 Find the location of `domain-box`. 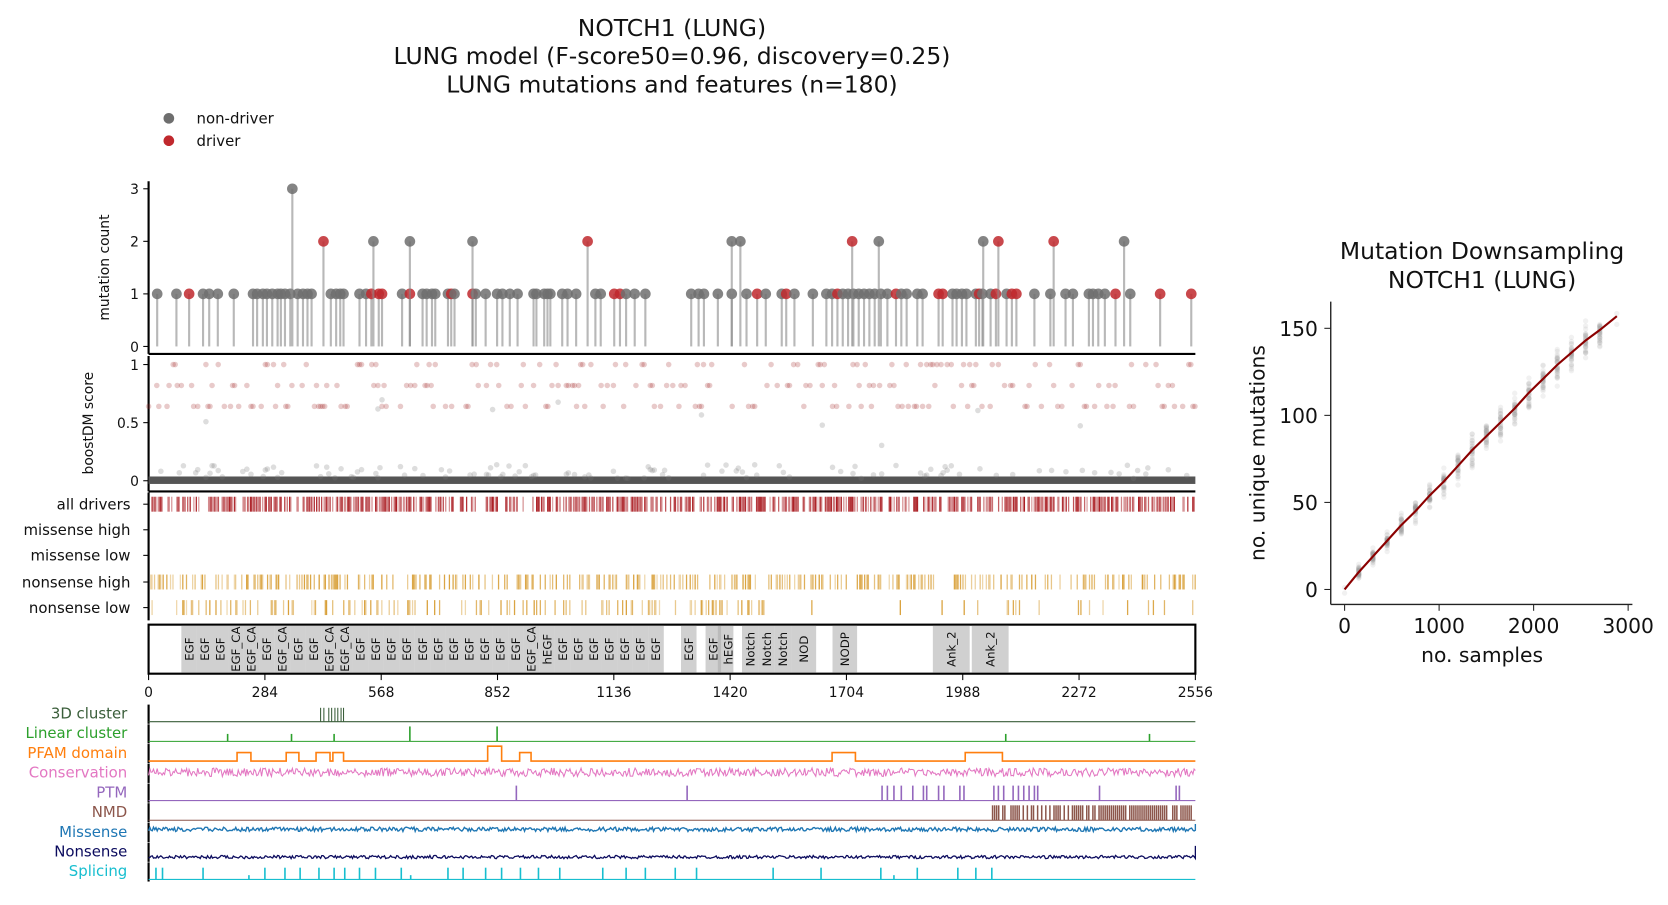

domain-box is located at coordinates (282, 649).